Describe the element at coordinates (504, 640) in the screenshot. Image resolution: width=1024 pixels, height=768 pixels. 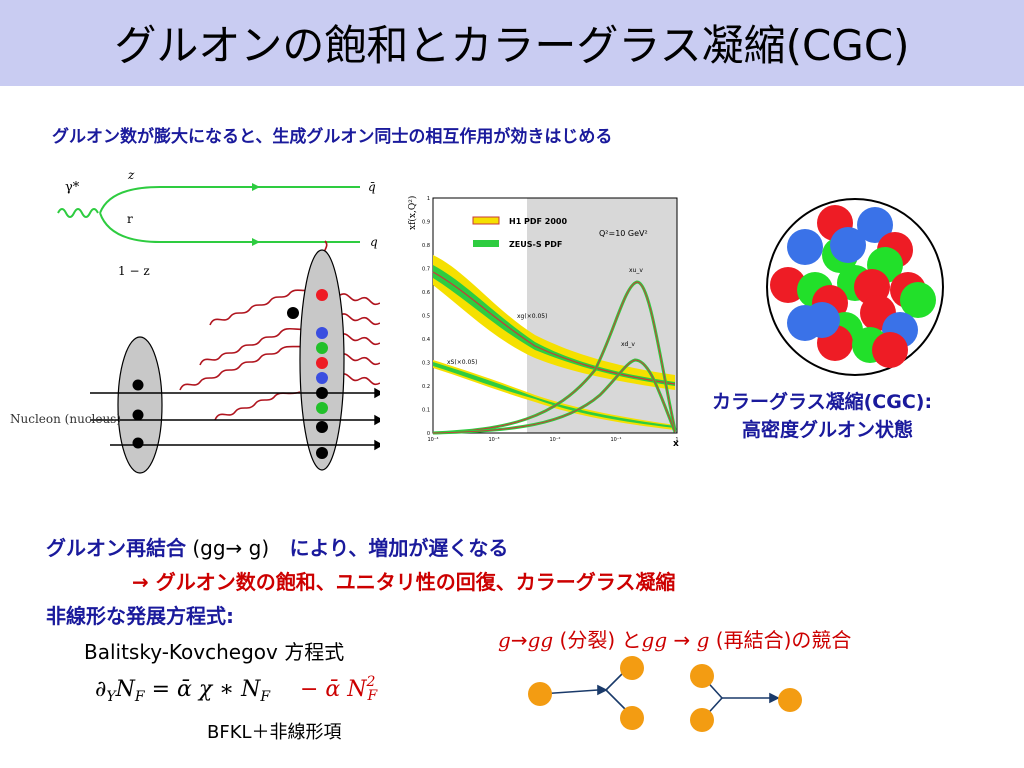
I see `comp-g1: g` at that location.